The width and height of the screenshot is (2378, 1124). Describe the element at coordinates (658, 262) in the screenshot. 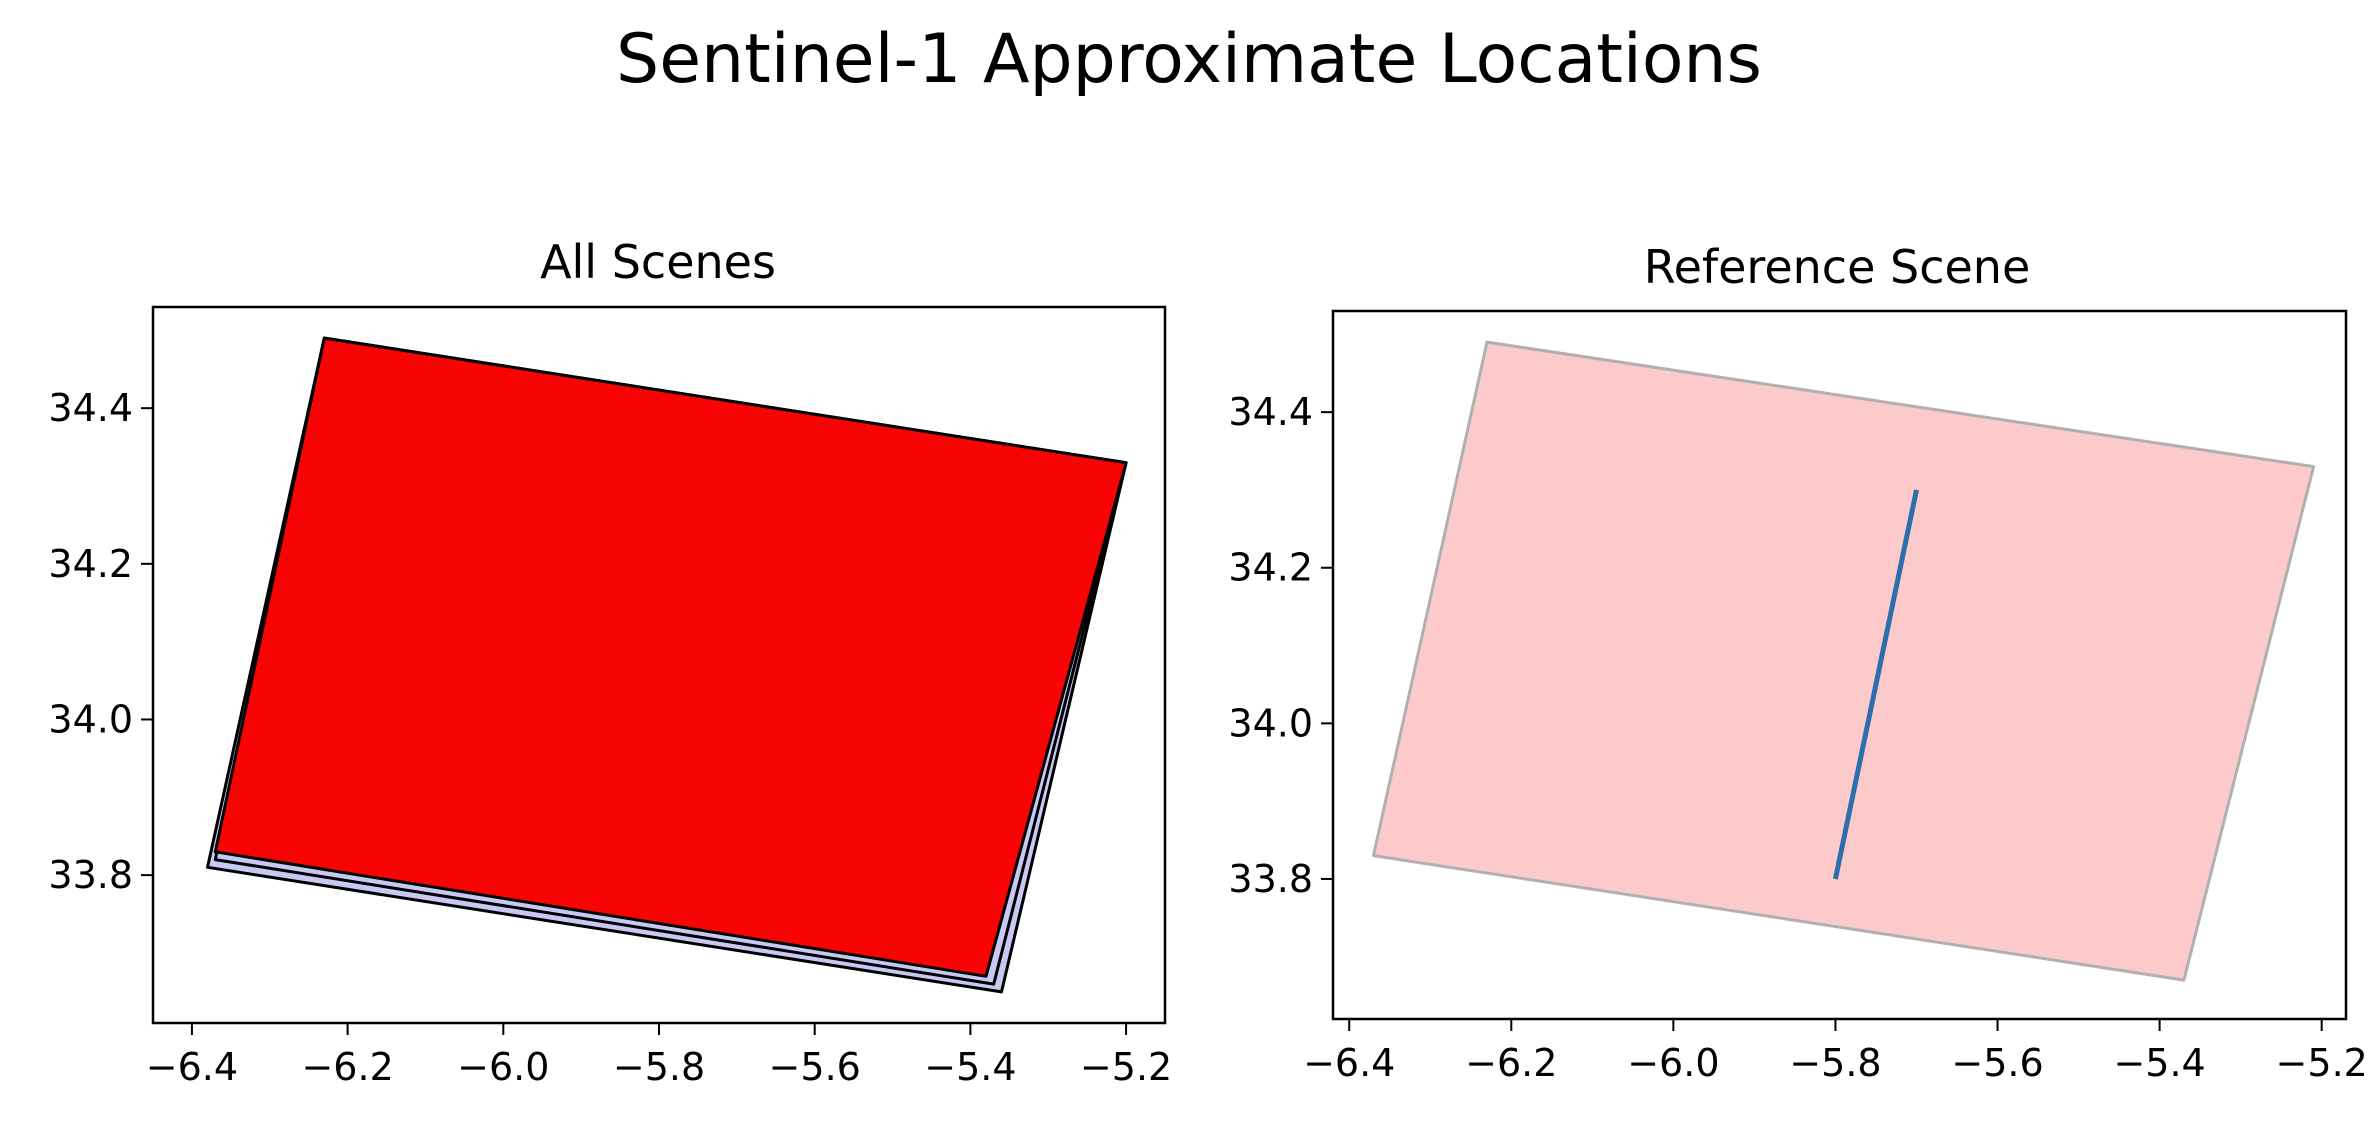

I see `panel-title: All Scenes` at that location.